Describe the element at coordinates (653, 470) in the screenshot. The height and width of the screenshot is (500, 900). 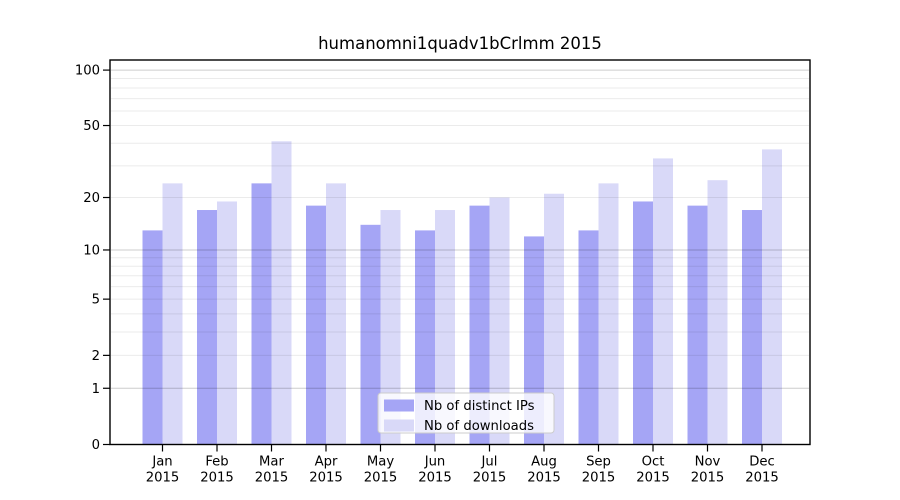
I see `x-tick-label: Oct 2015` at that location.